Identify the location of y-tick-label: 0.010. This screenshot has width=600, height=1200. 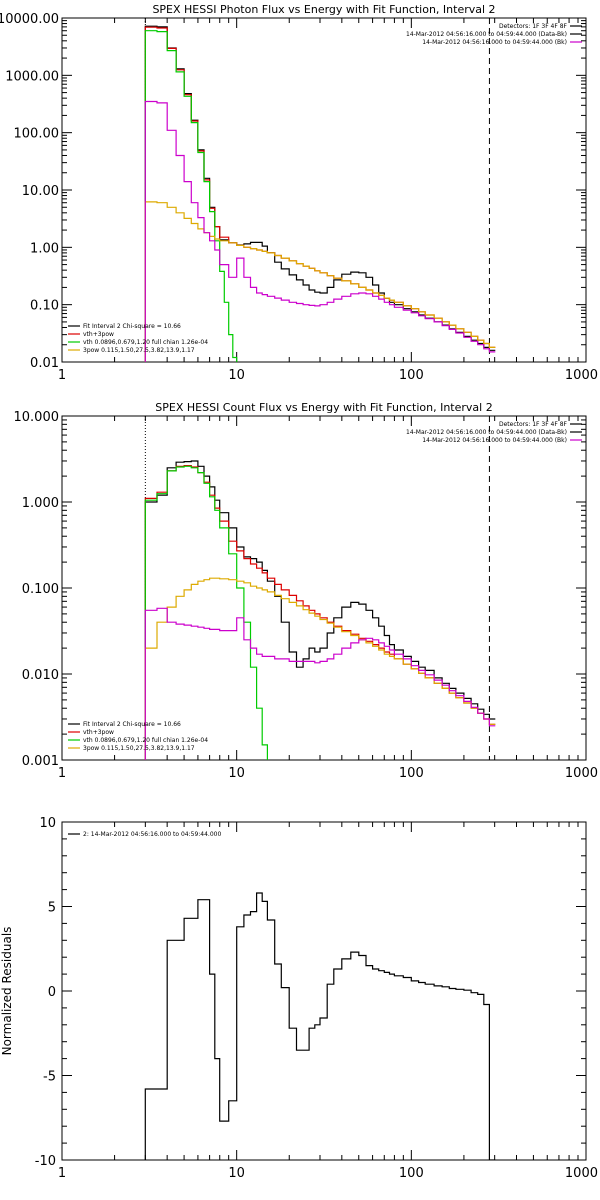
(40, 675).